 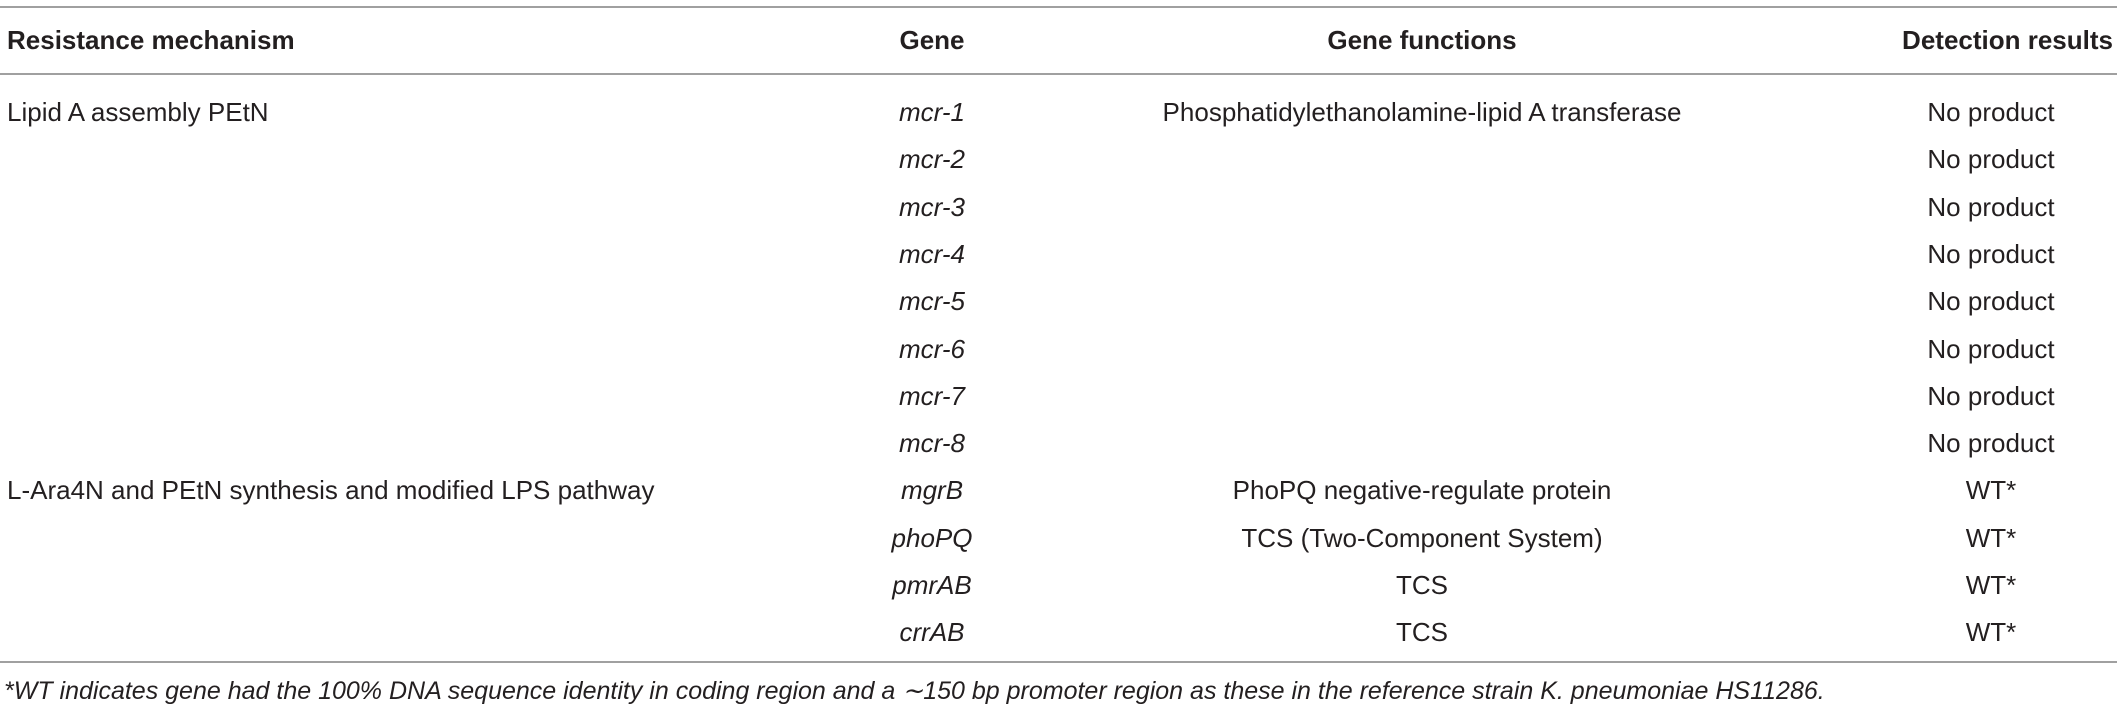 I want to click on gene: mcr-7, so click(x=932, y=395).